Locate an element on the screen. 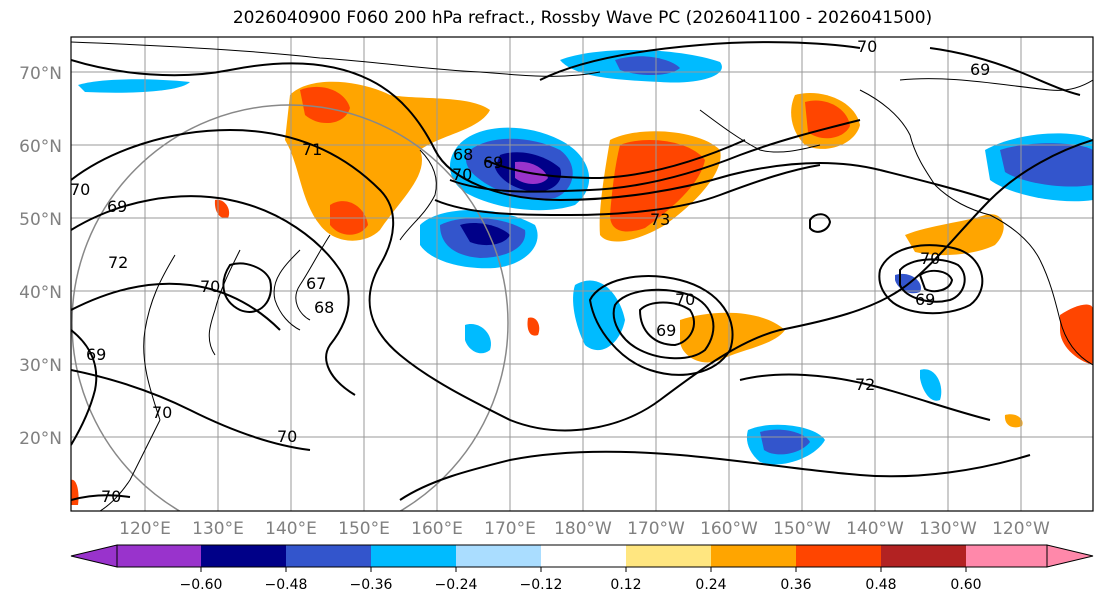  lon-label: 160°W is located at coordinates (729, 529).